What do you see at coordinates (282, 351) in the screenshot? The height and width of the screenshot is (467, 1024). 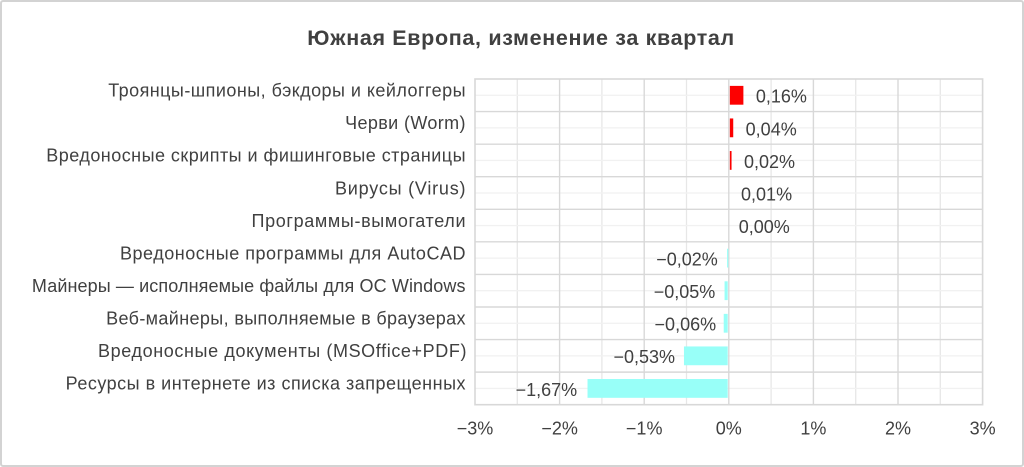 I see `svg-text:Вредоносные документы (MSOffic: Вредоносные документы (MSOffice+PDF)` at bounding box center [282, 351].